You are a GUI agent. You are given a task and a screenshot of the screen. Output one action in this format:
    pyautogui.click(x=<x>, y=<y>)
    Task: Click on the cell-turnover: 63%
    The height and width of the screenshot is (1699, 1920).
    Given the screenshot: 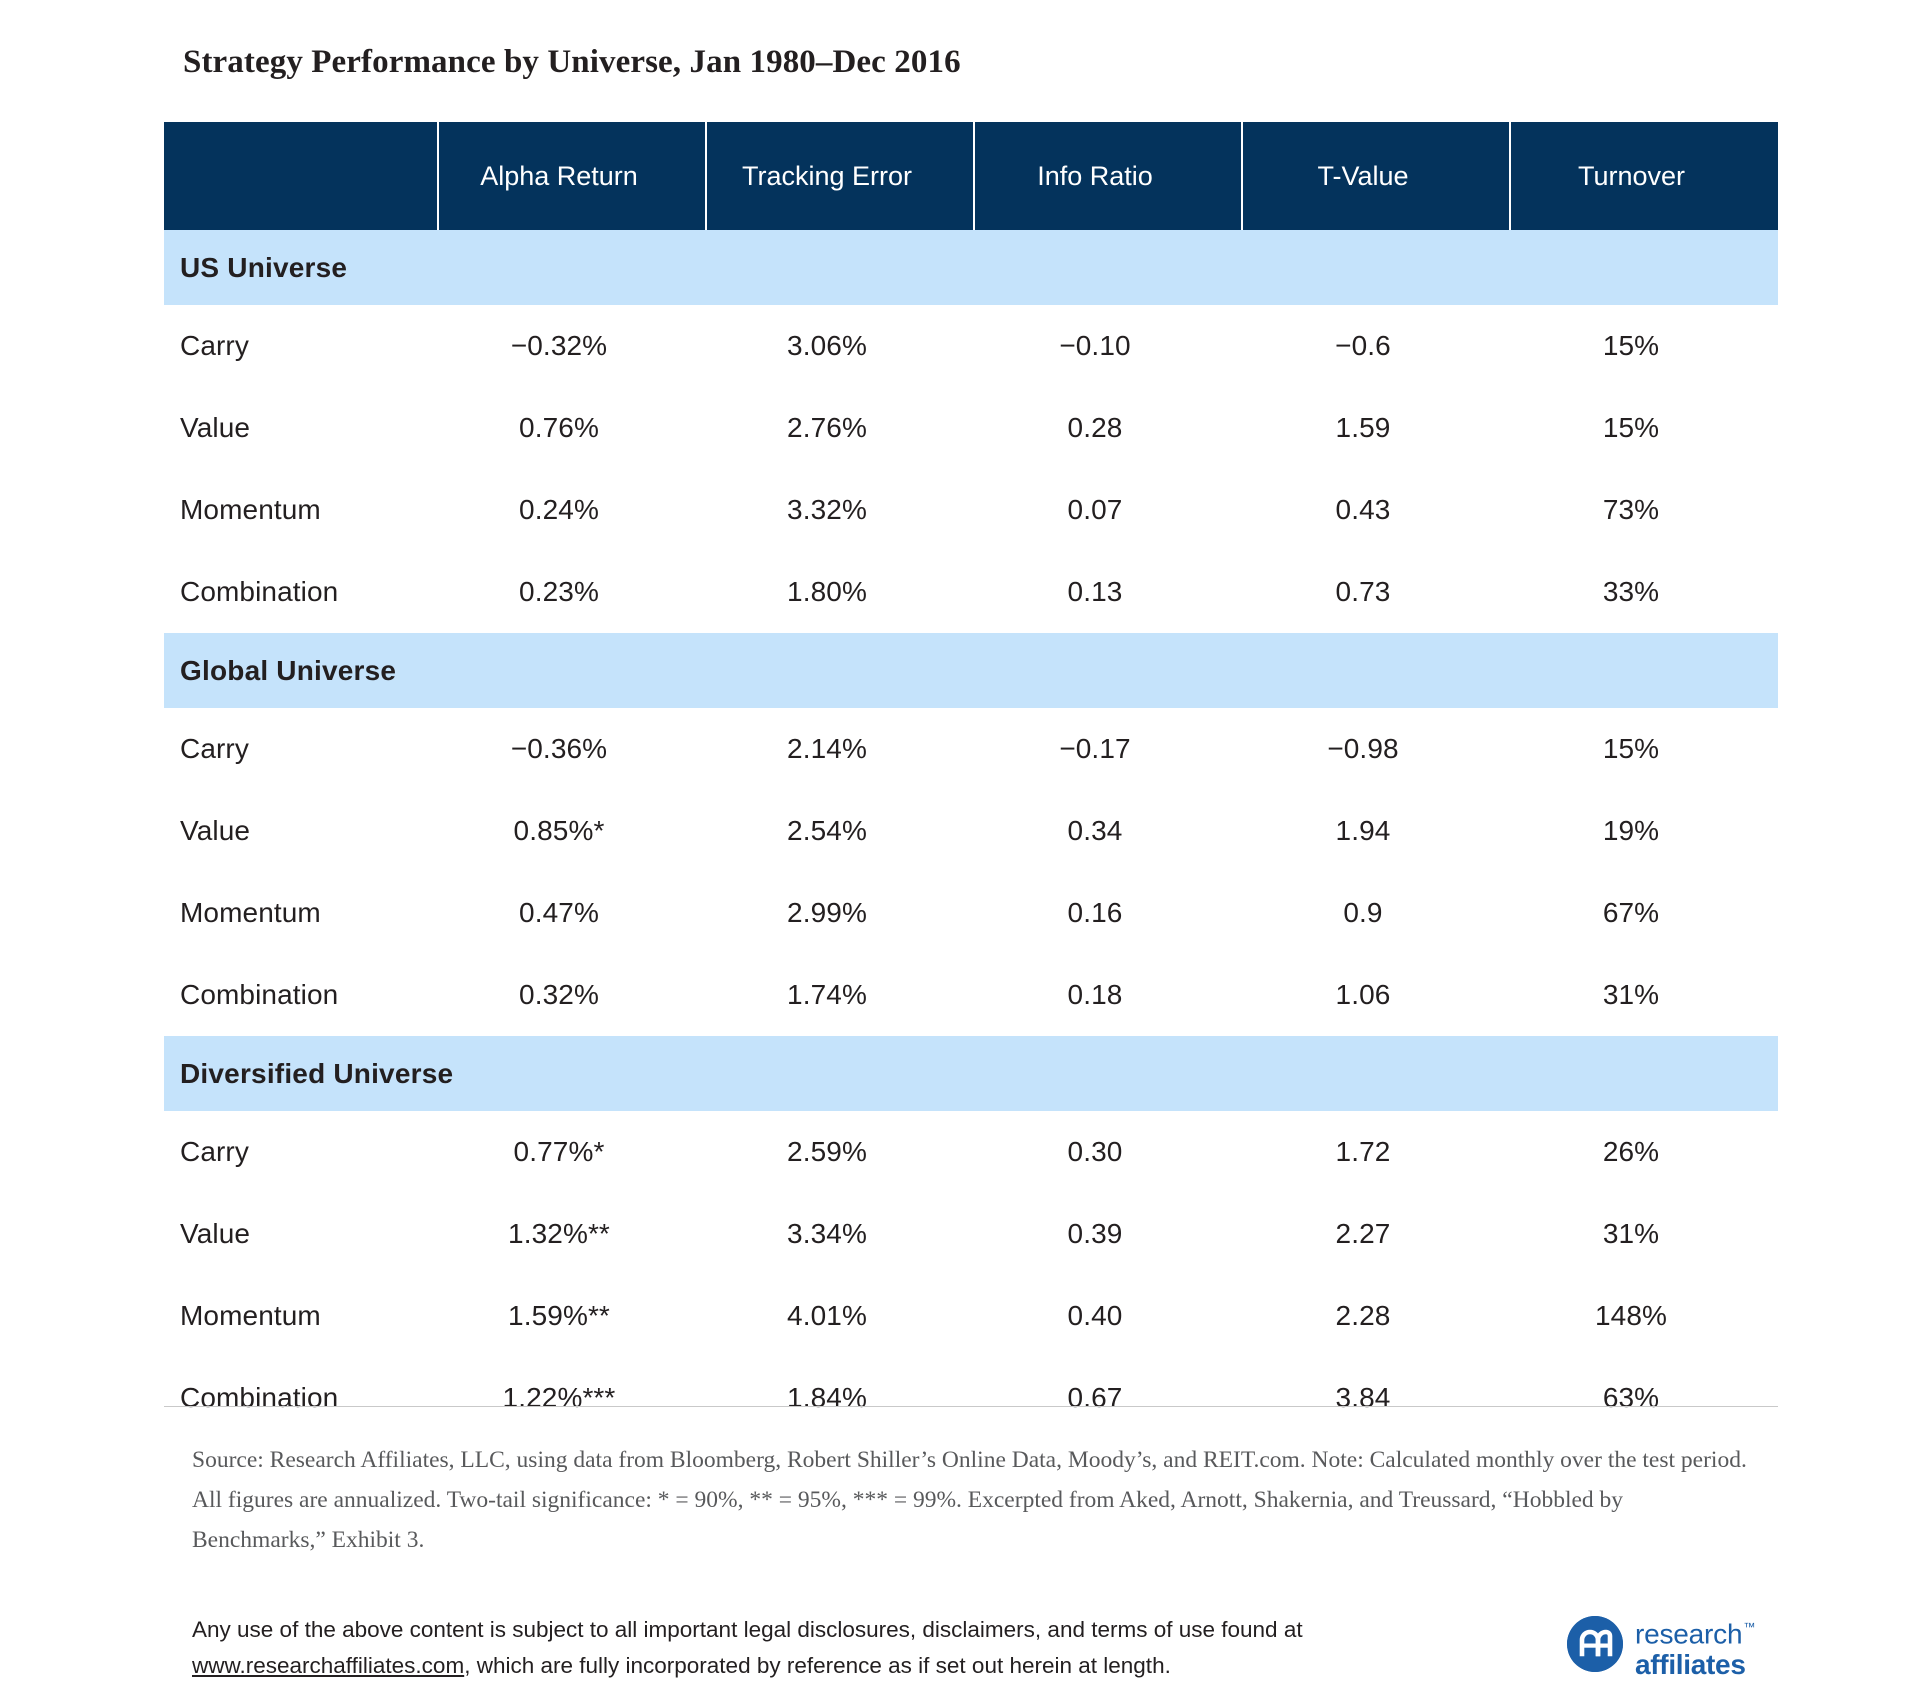 What is the action you would take?
    pyautogui.click(x=1644, y=1398)
    